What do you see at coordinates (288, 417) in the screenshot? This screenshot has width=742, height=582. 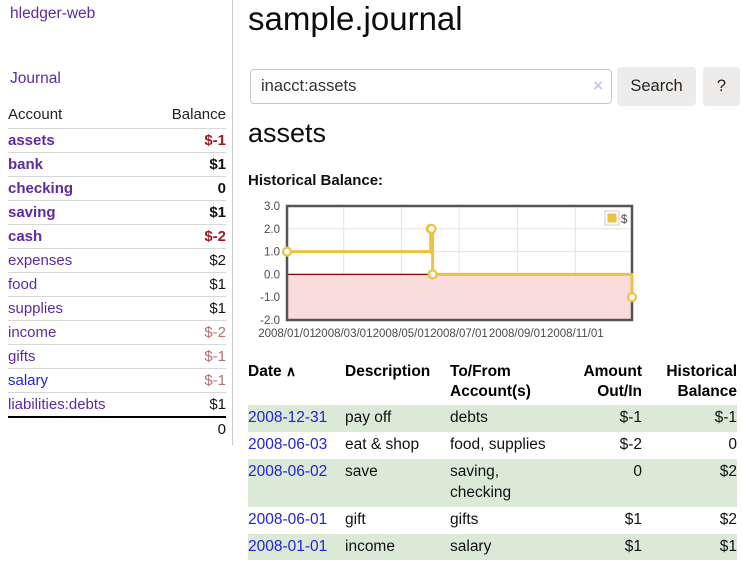 I see `transaction-date-link: 2008-12-31` at bounding box center [288, 417].